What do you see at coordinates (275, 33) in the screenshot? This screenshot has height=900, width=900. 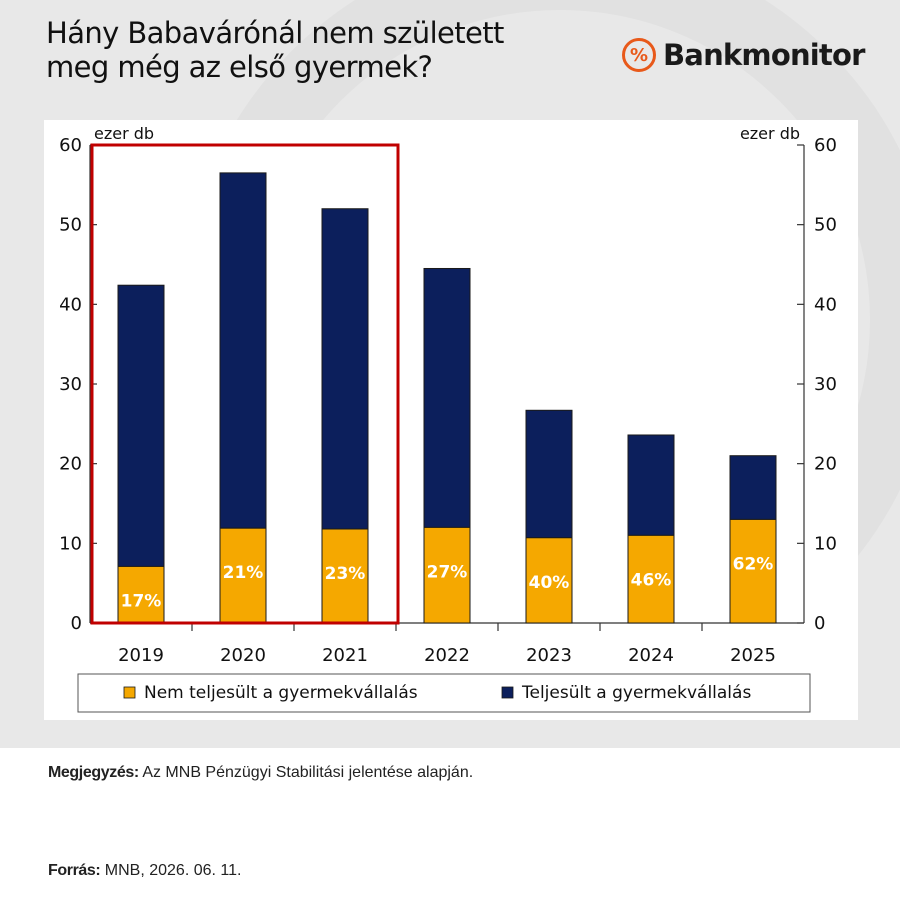 I see `title-line-1: Hány Babavárónál nem született` at bounding box center [275, 33].